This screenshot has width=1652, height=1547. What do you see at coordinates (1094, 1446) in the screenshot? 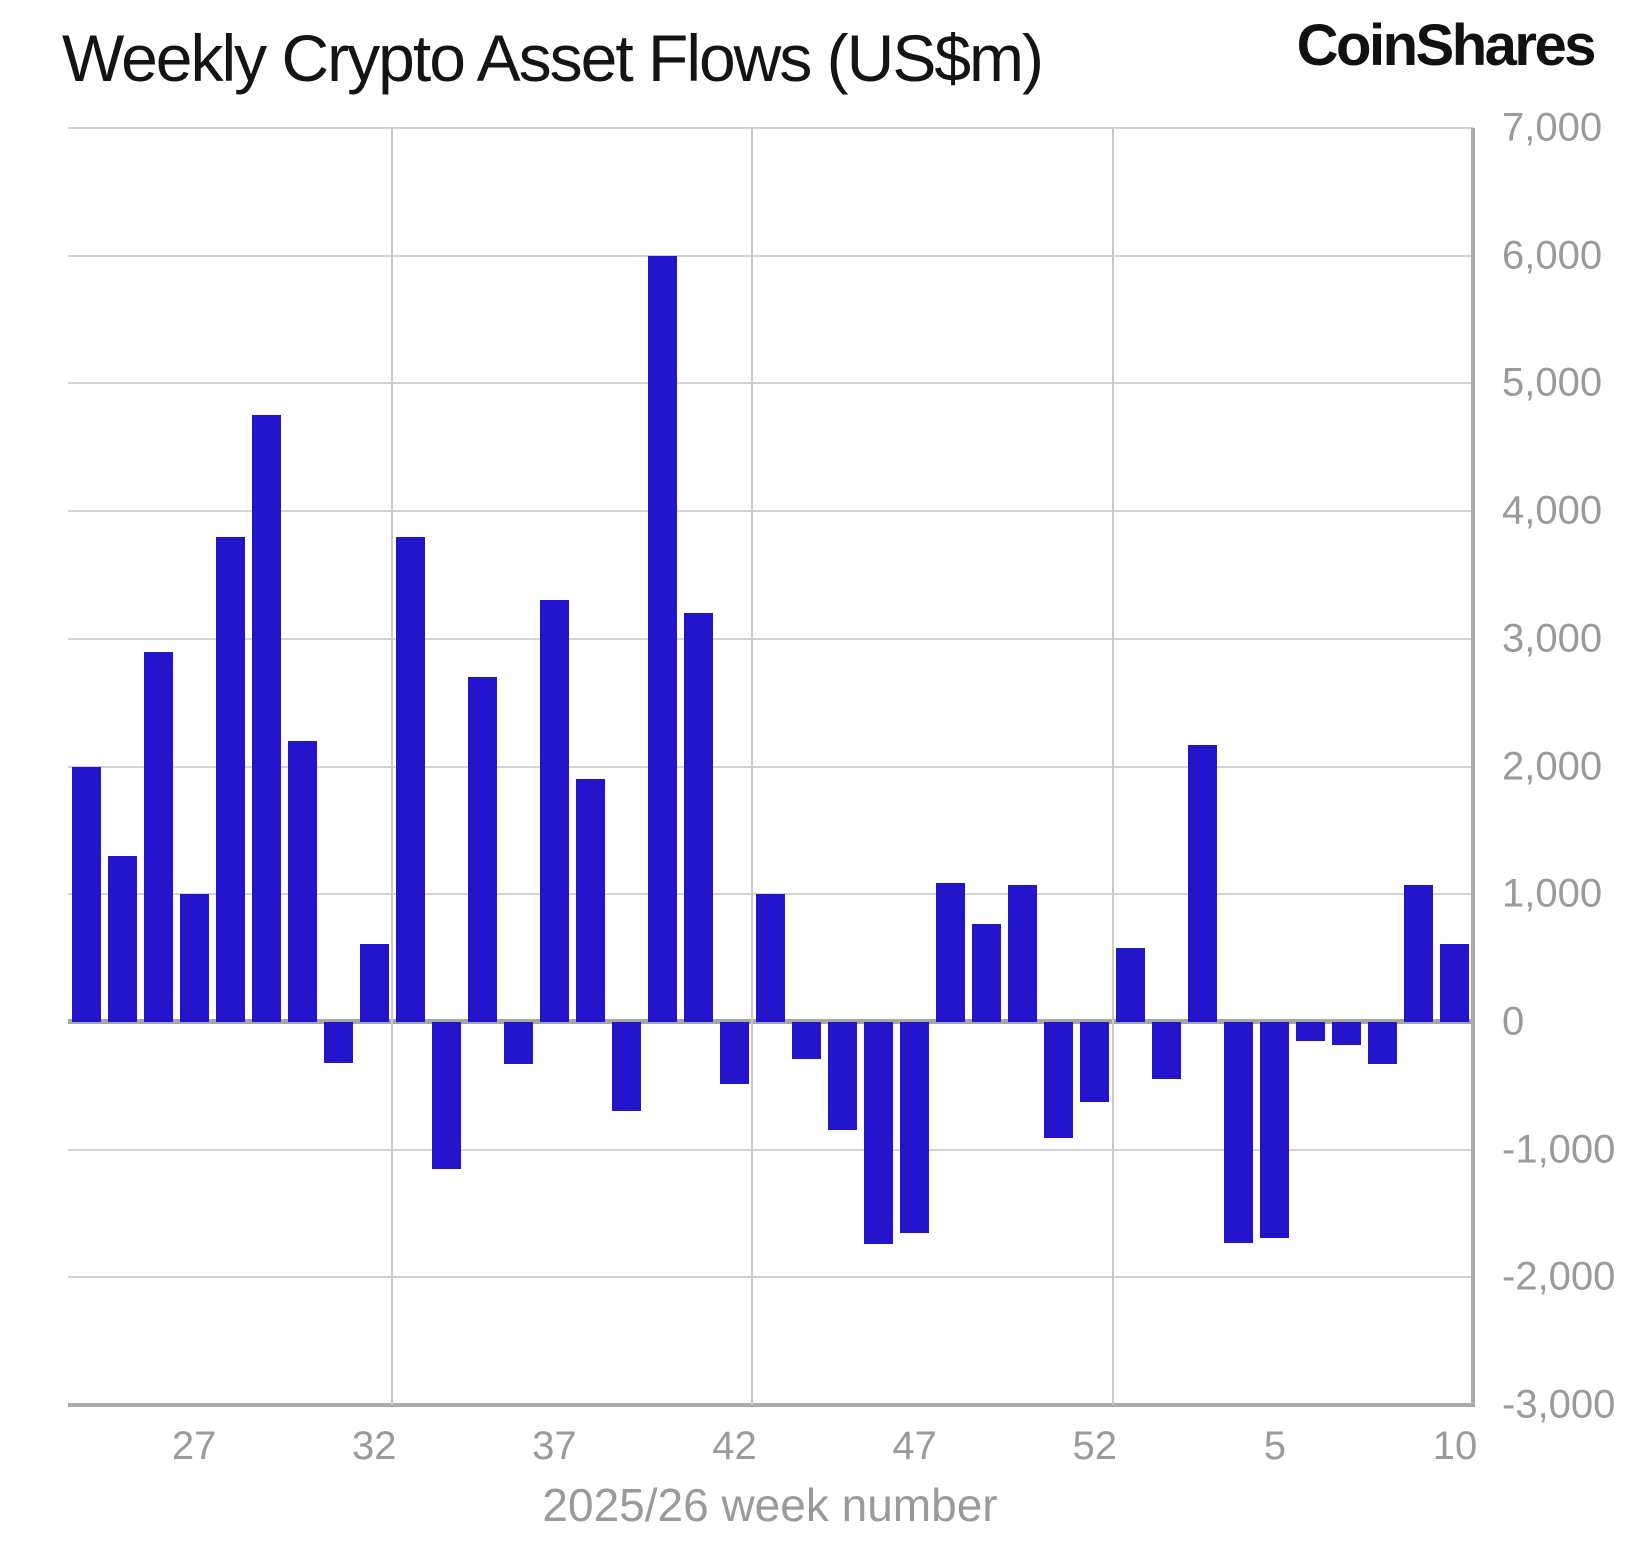
I see `x-tick-label: 52` at bounding box center [1094, 1446].